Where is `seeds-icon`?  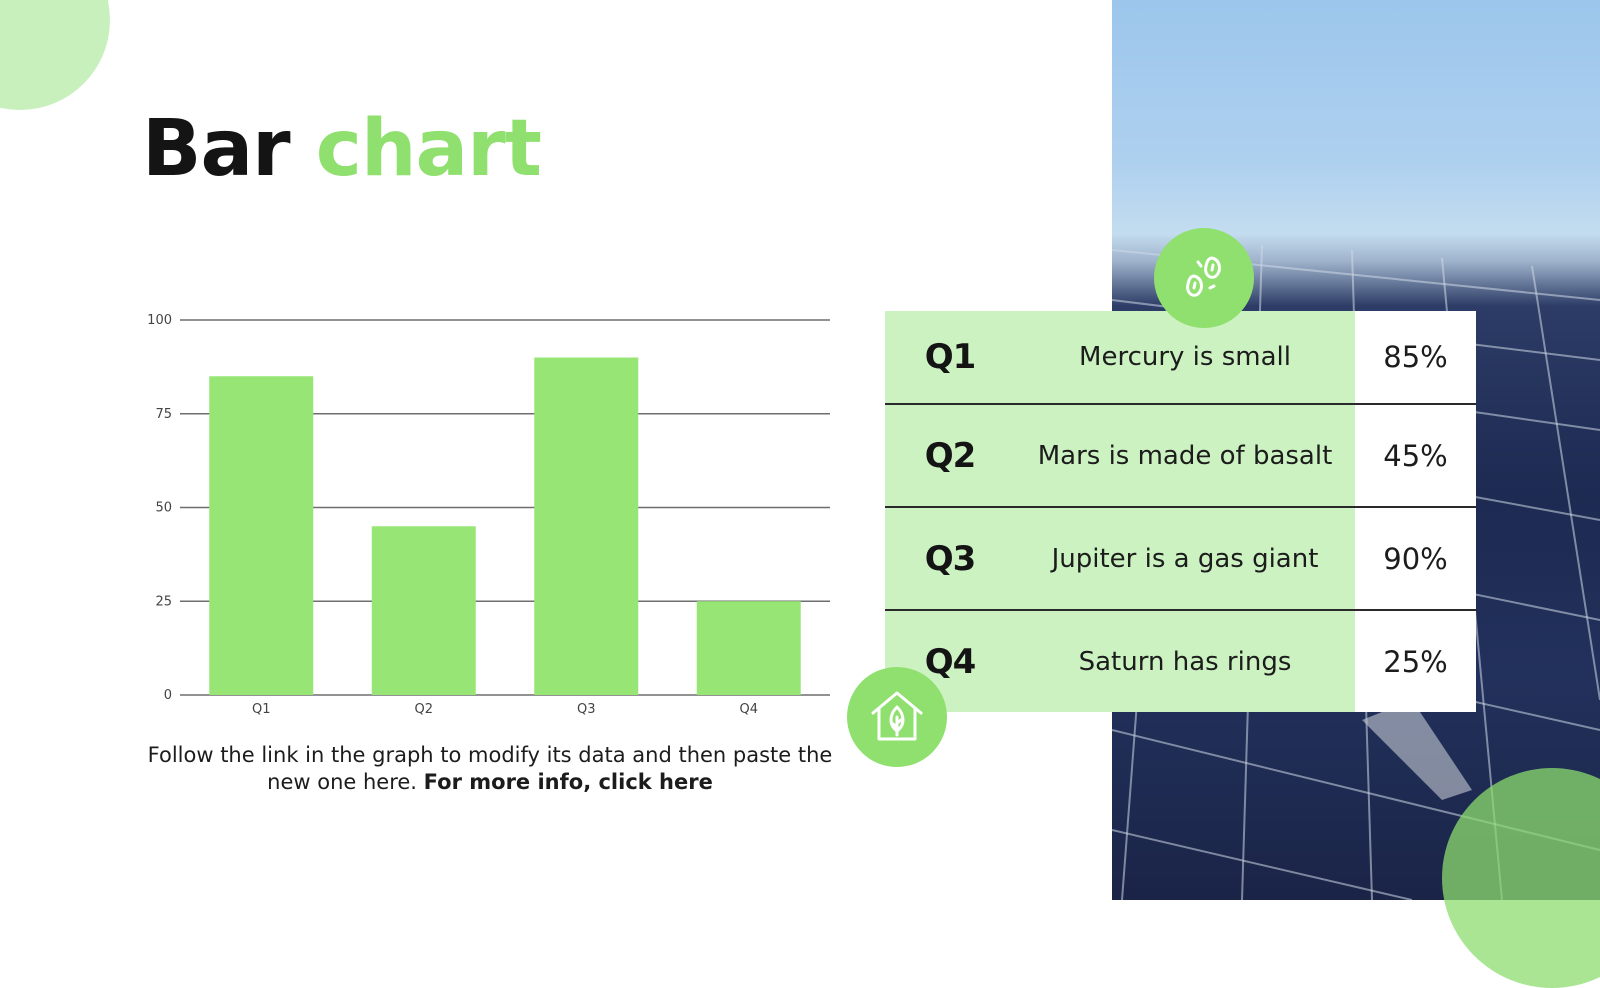 seeds-icon is located at coordinates (1204, 278).